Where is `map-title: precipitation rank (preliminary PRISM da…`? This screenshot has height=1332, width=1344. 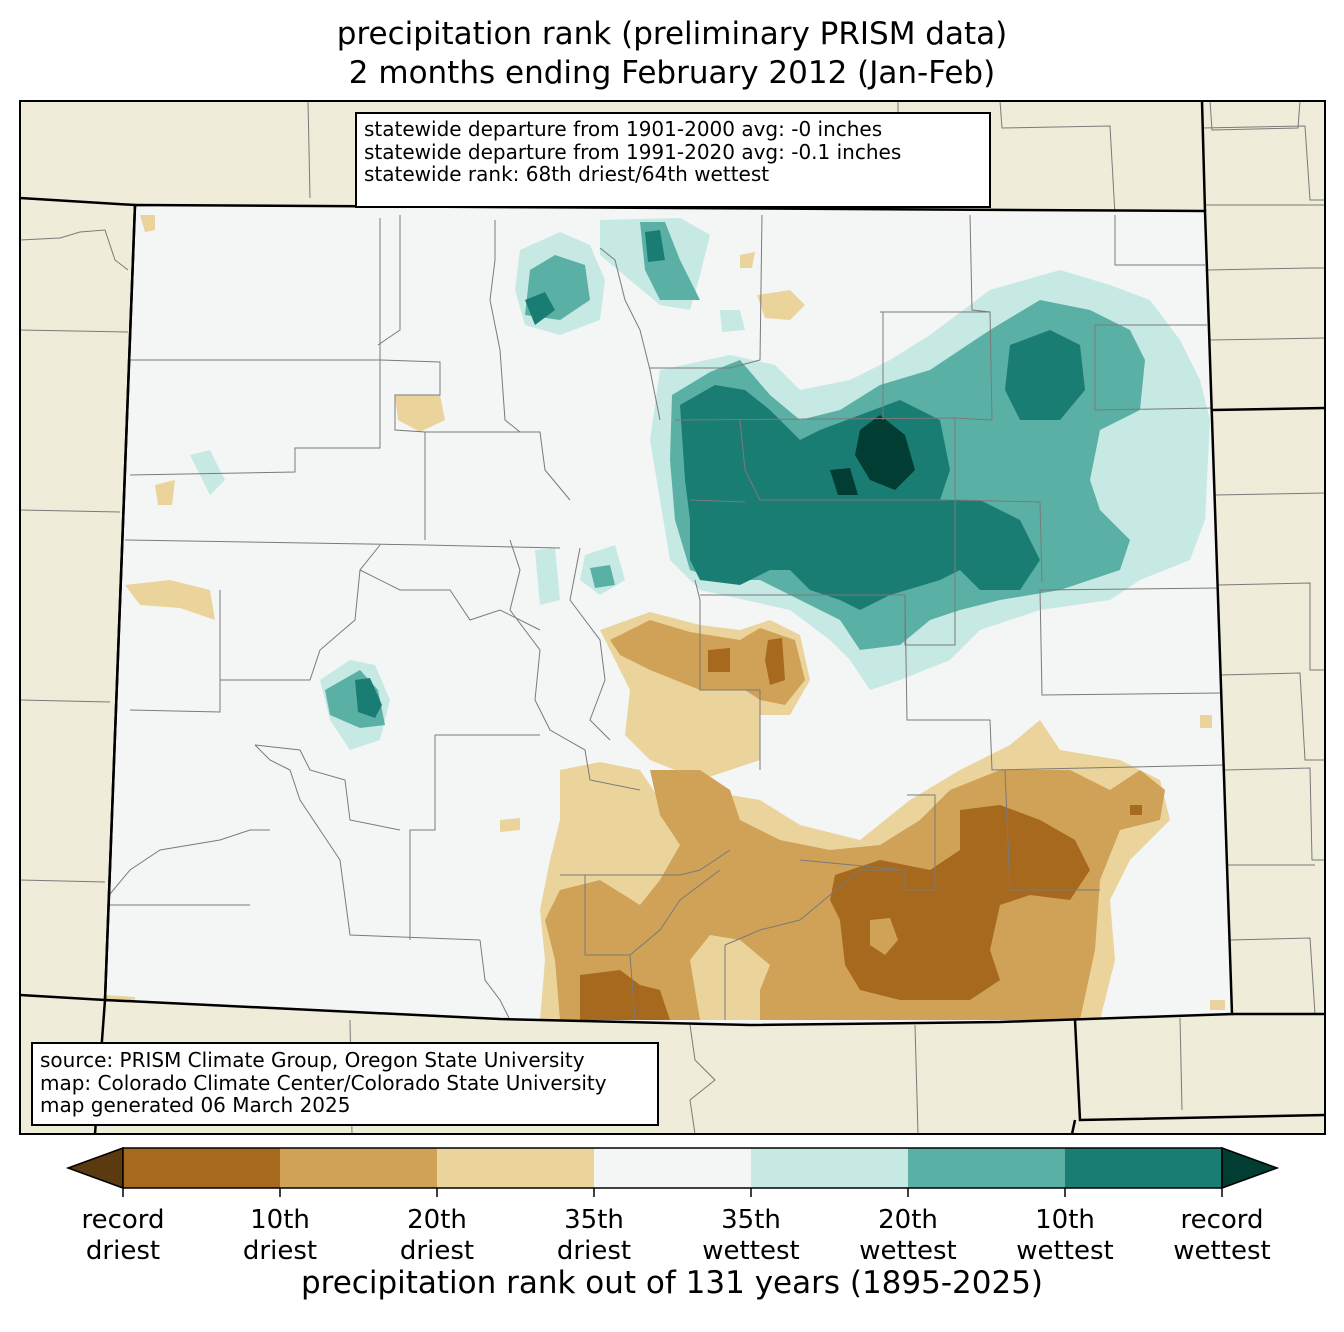 map-title: precipitation rank (preliminary PRISM da… is located at coordinates (672, 34).